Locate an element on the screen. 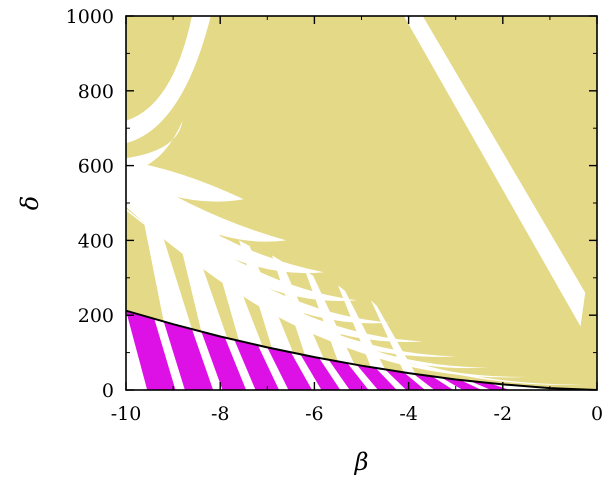  y-tick-label: 400 is located at coordinates (96, 241).